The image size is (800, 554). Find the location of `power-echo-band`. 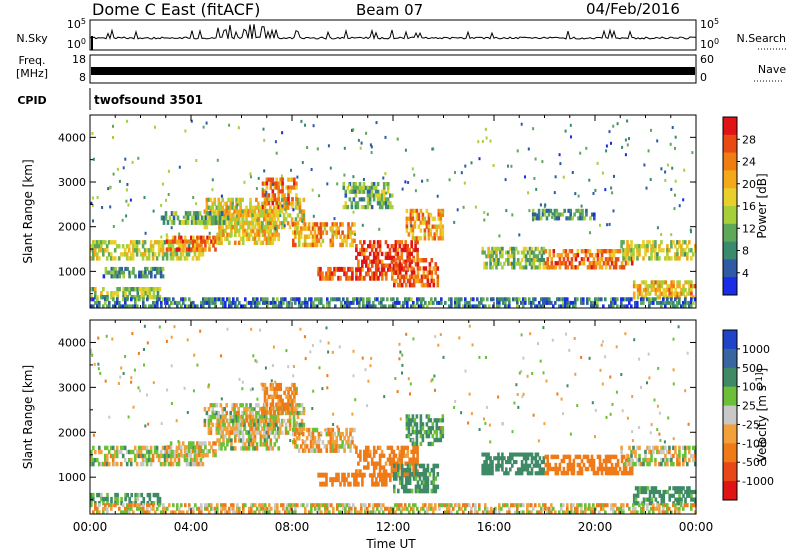

power-echo-band is located at coordinates (425, 224).